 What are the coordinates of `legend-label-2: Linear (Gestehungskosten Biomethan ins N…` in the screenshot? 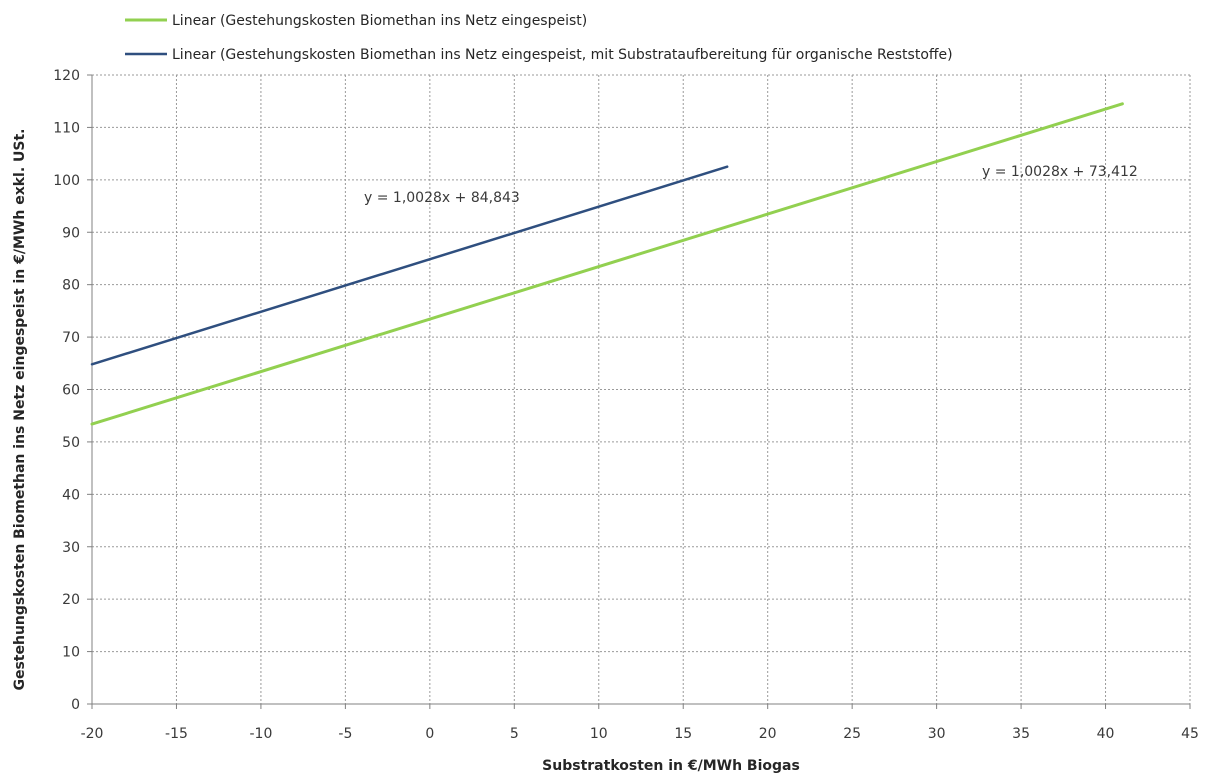 It's located at (562, 55).